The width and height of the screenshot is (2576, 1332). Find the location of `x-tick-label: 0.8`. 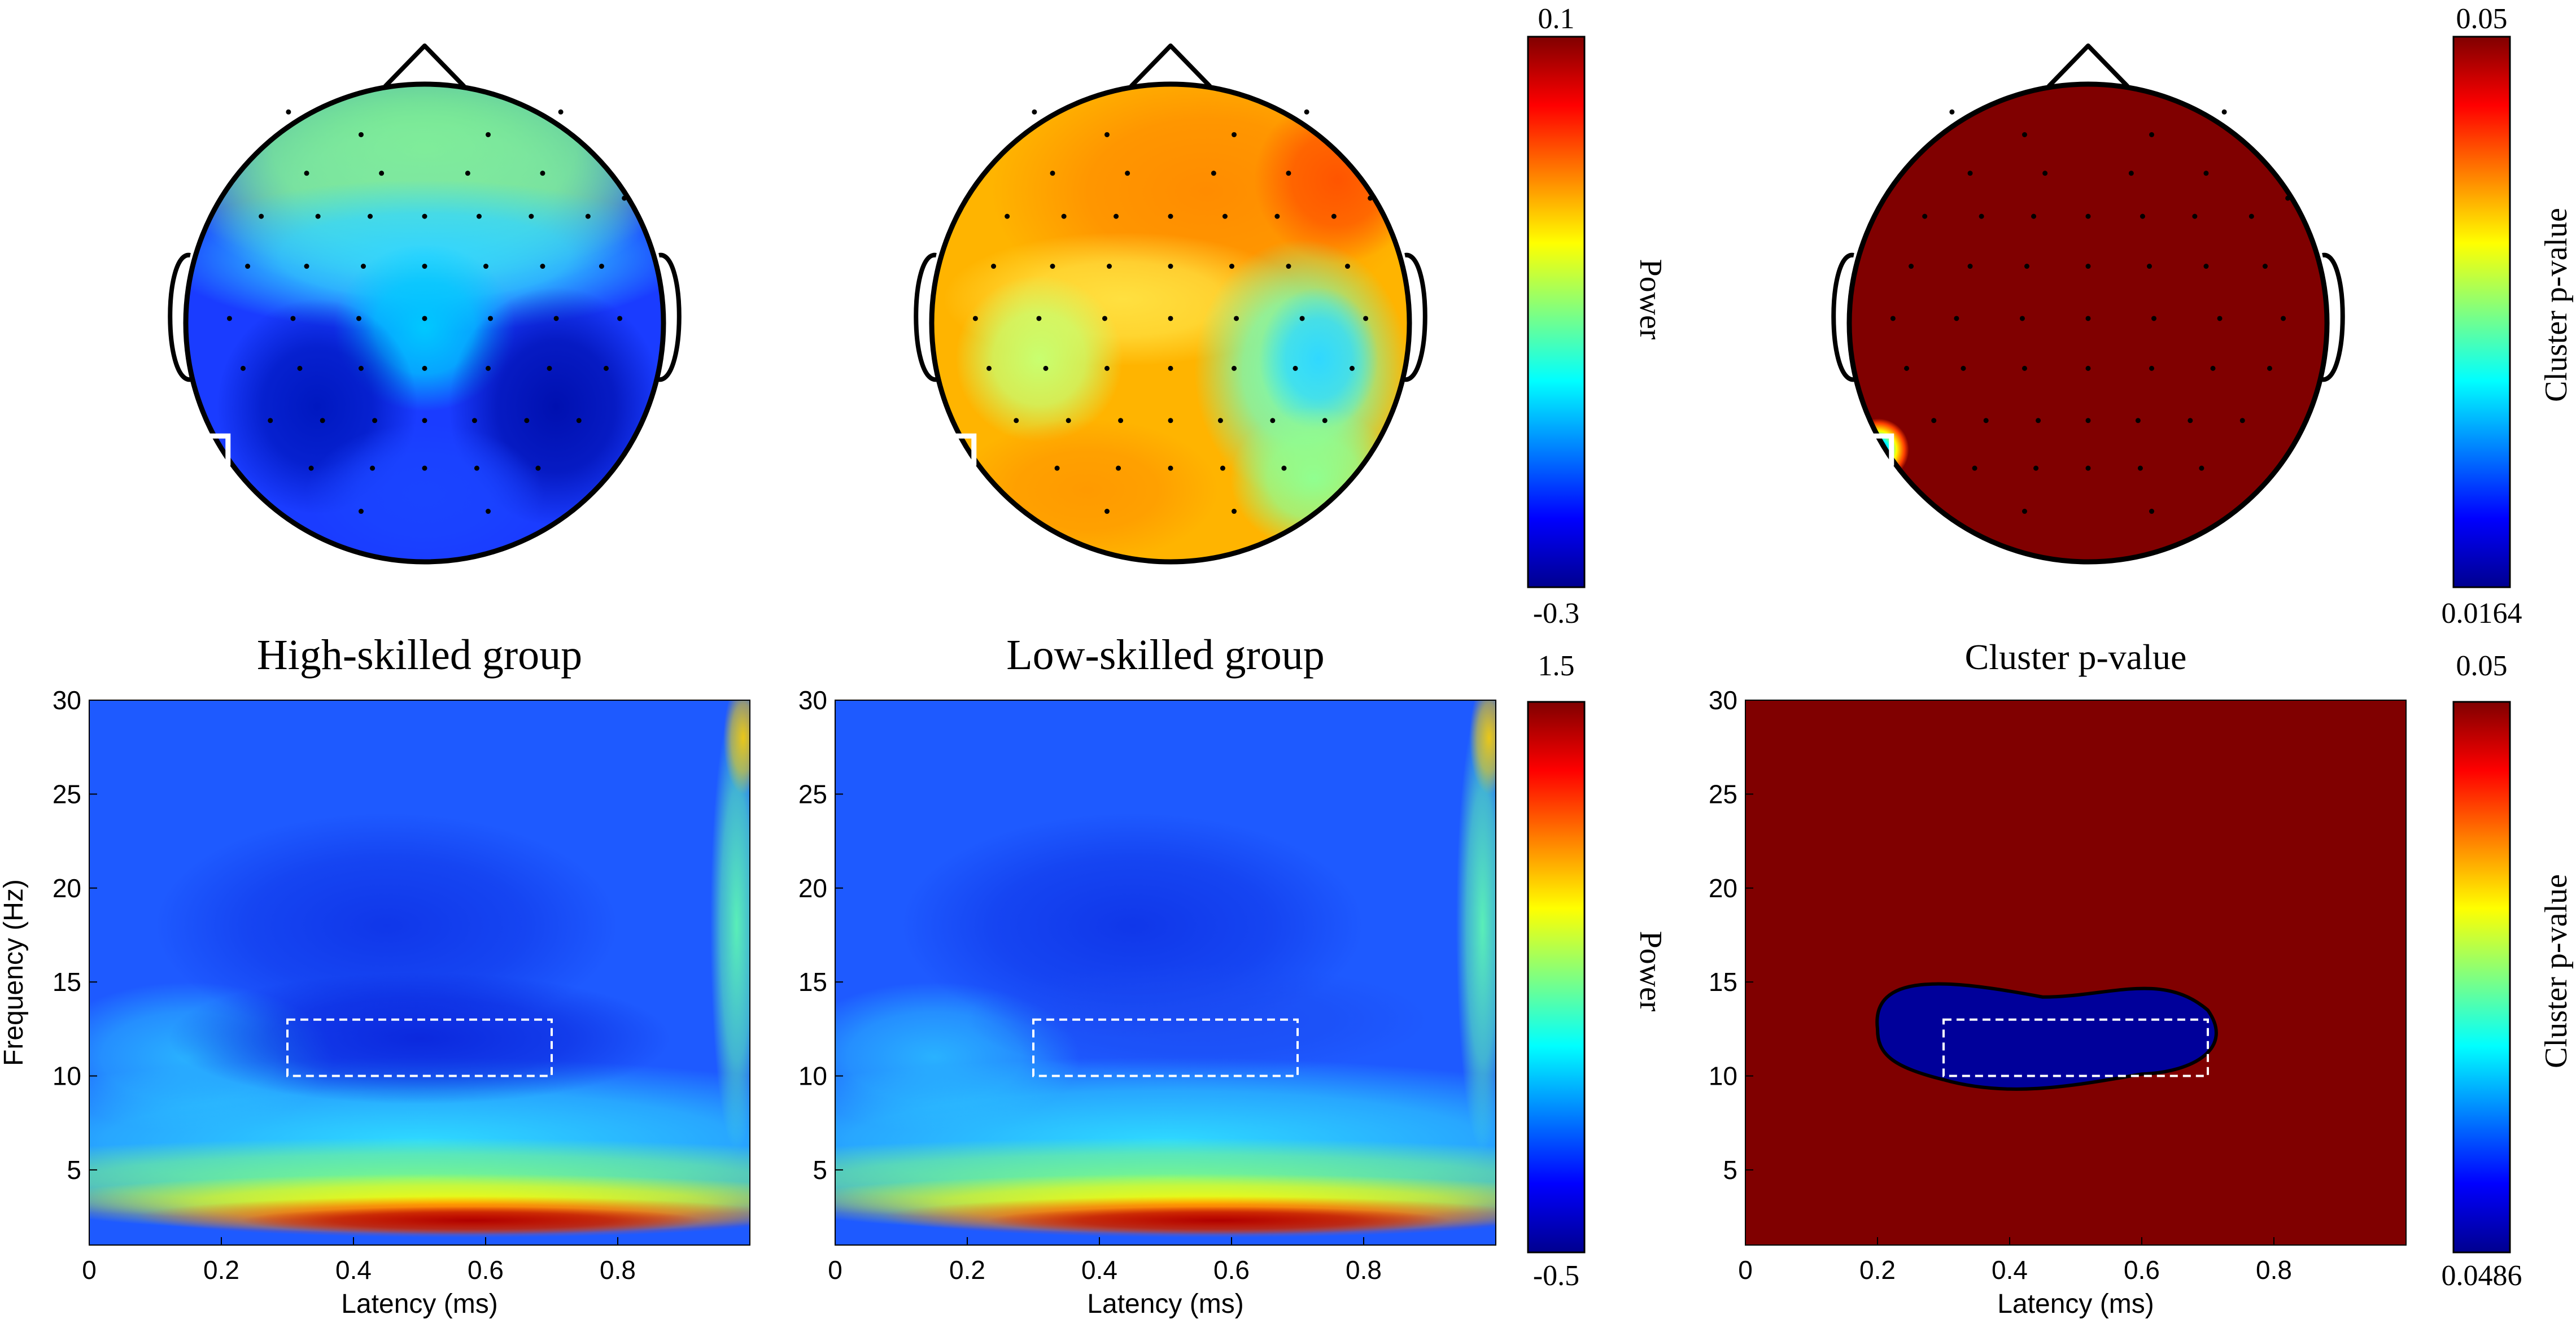

x-tick-label: 0.8 is located at coordinates (2274, 1270).